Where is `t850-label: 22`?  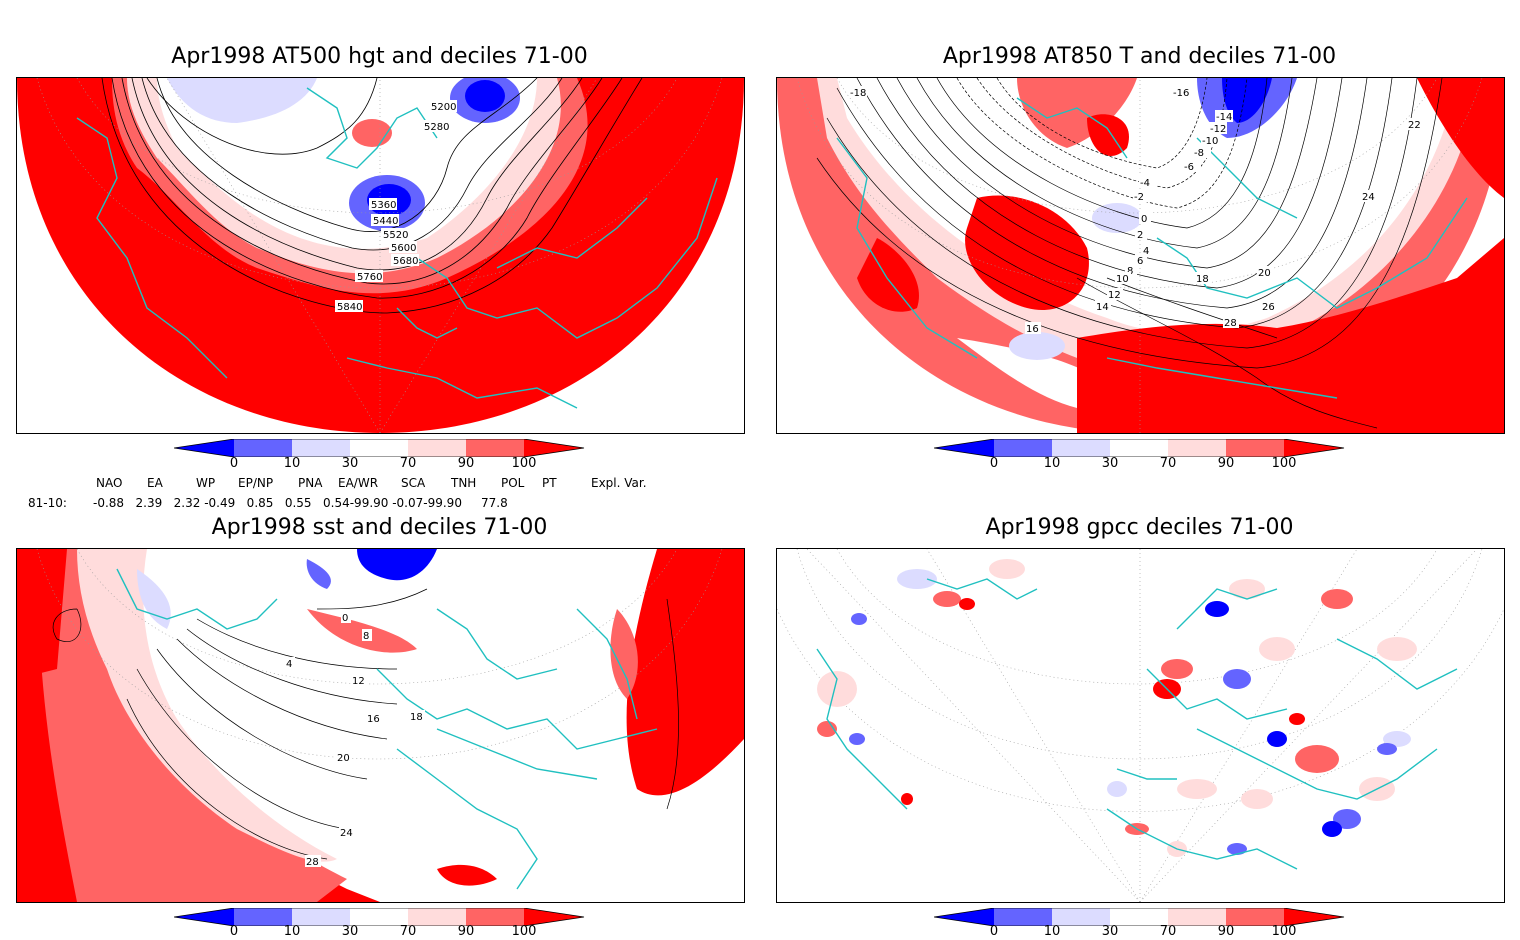
t850-label: 22 is located at coordinates (1414, 125).